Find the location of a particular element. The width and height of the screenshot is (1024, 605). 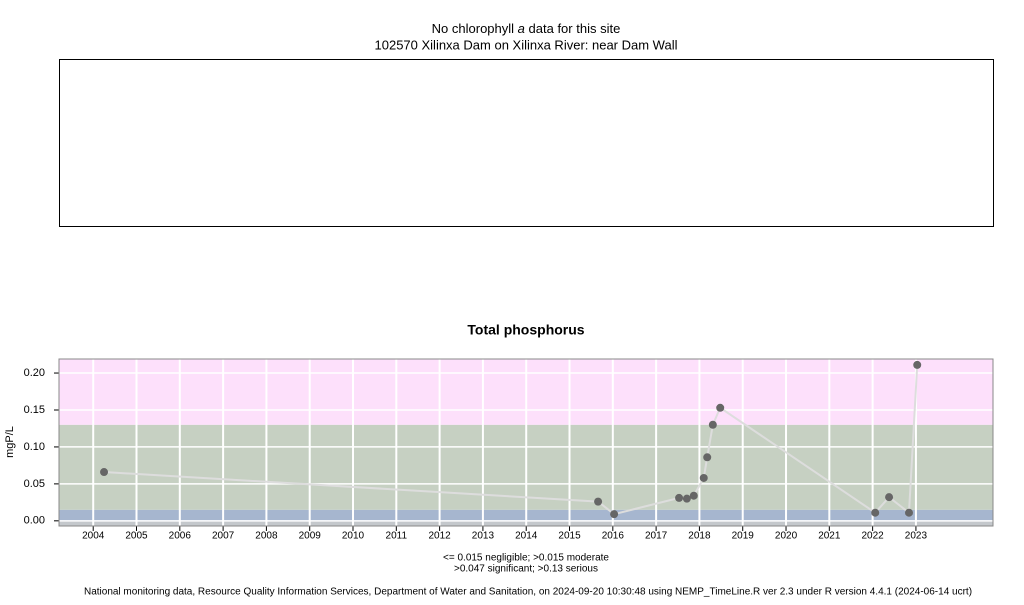

title-part: data for this site is located at coordinates (575, 28).